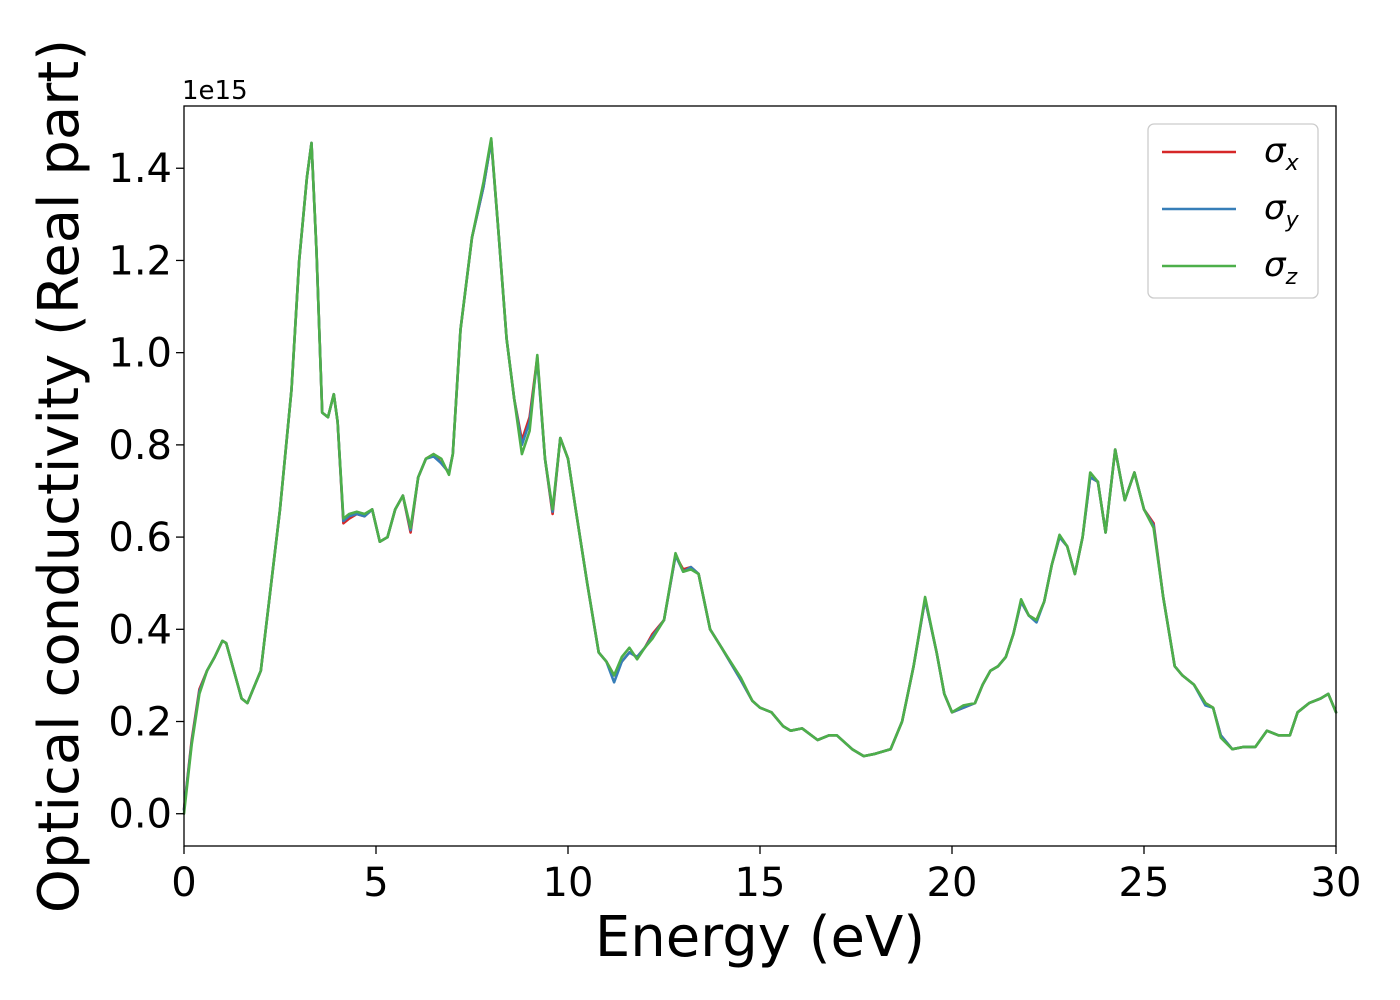 This screenshot has width=1400, height=1000. What do you see at coordinates (140, 538) in the screenshot?
I see `y-tick-label: 0.6` at bounding box center [140, 538].